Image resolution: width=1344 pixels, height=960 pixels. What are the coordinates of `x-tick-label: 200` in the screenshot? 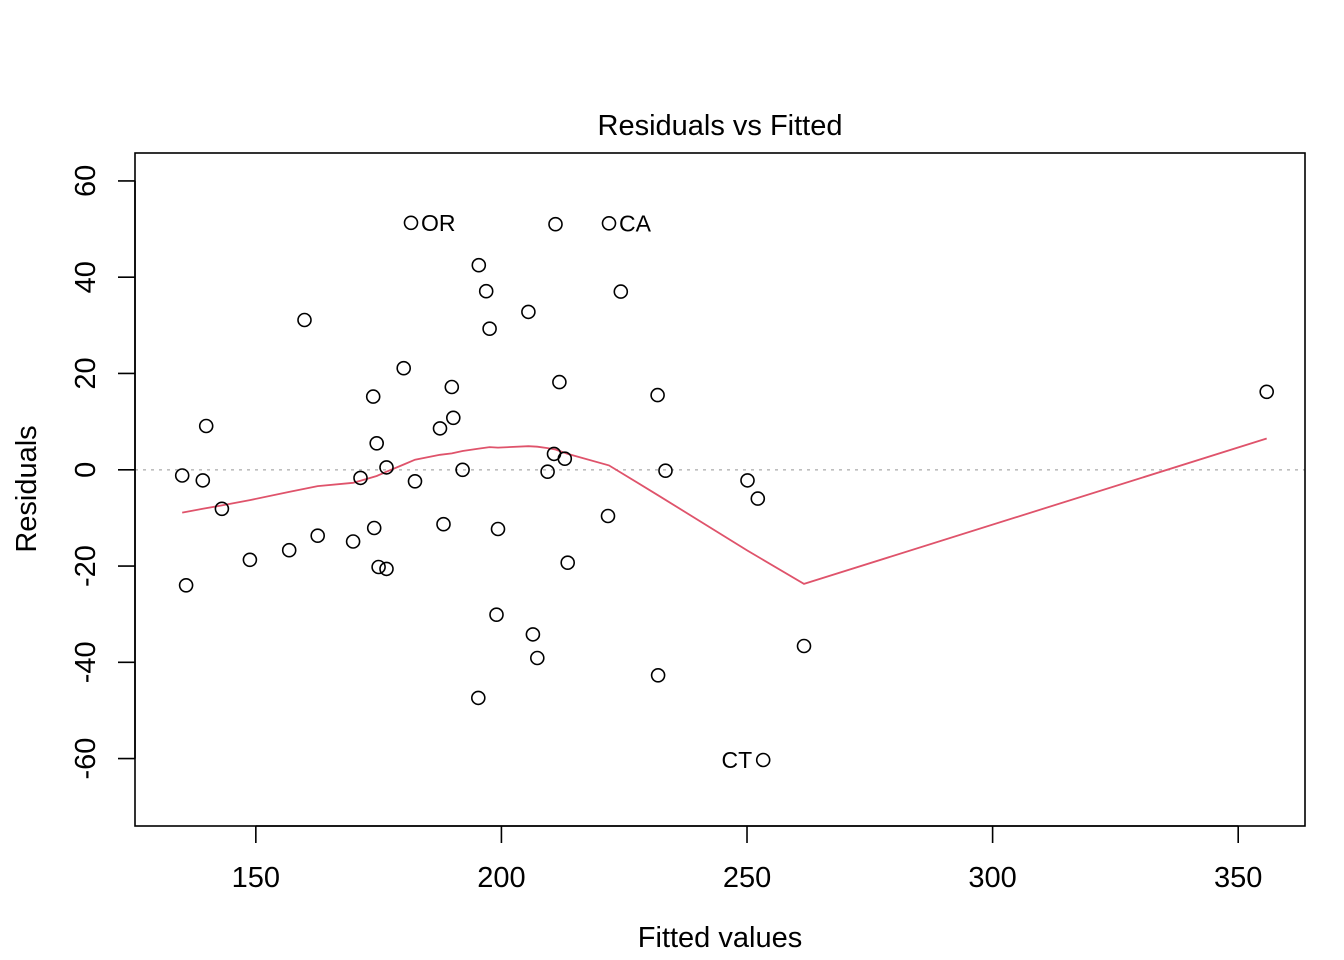 It's located at (501, 878).